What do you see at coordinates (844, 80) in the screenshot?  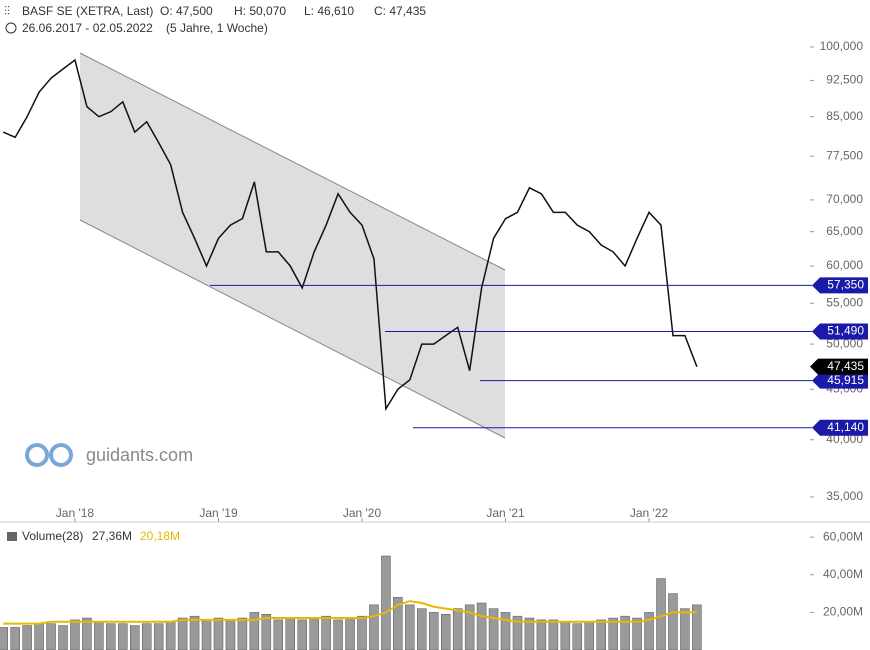 I see `y-tick-label: 92,500` at bounding box center [844, 80].